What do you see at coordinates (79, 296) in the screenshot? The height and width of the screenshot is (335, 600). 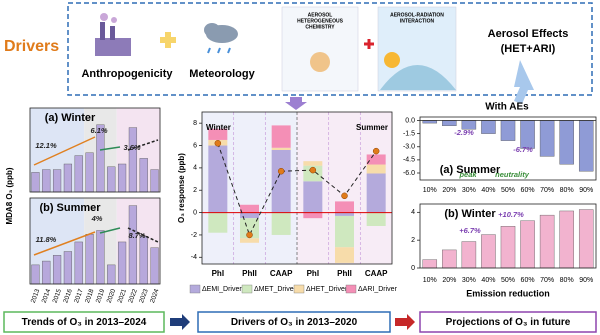 I see `x-tick-label: 2017` at bounding box center [79, 296].